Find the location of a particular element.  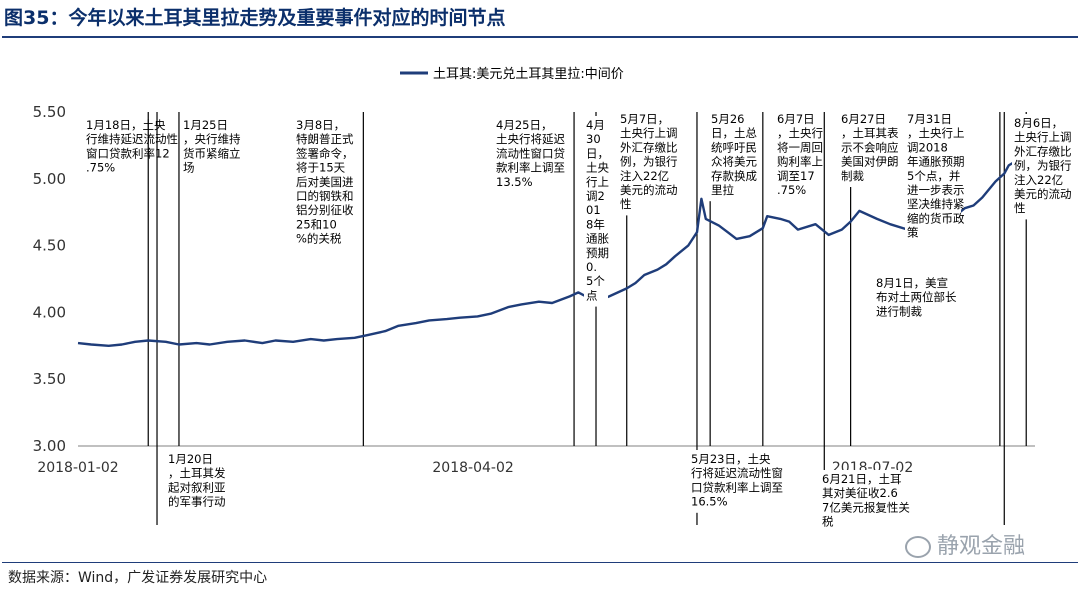

event-text: 8月6日，土央行上调外汇存缴比例，为银行注入22亿美元的流动性 is located at coordinates (1043, 165).